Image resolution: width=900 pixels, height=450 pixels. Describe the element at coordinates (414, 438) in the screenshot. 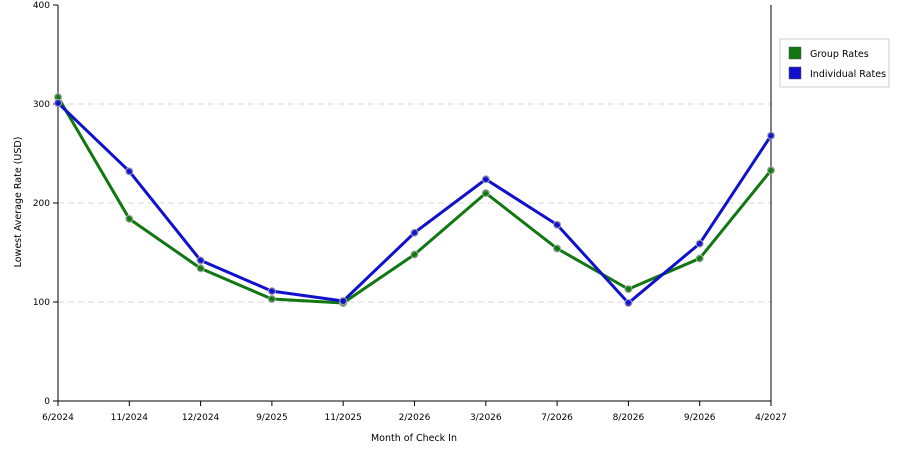

I see `x-axis-title: Month of Check In` at that location.